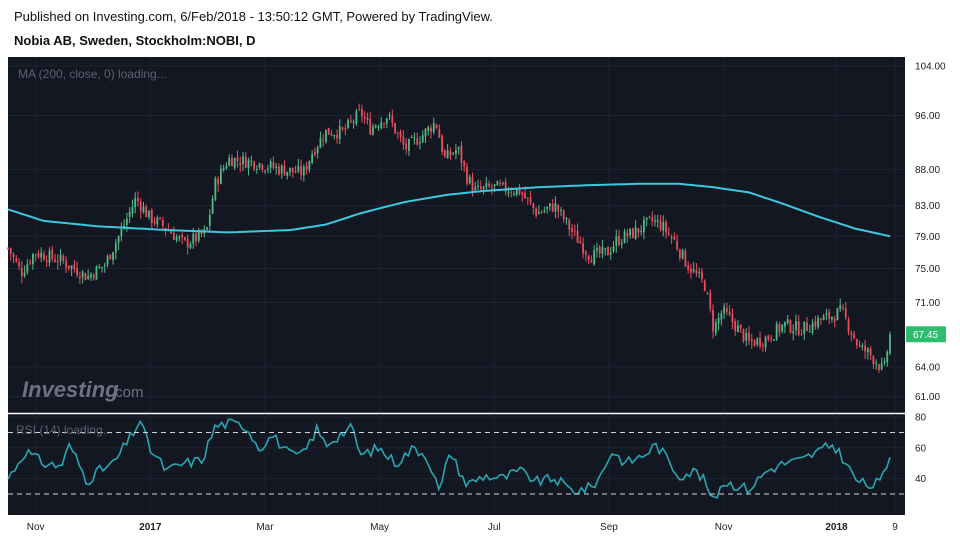 The height and width of the screenshot is (540, 960). What do you see at coordinates (135, 40) in the screenshot?
I see `symbol-title: Nobia AB, Sweden, Stockholm:NOBI, D` at bounding box center [135, 40].